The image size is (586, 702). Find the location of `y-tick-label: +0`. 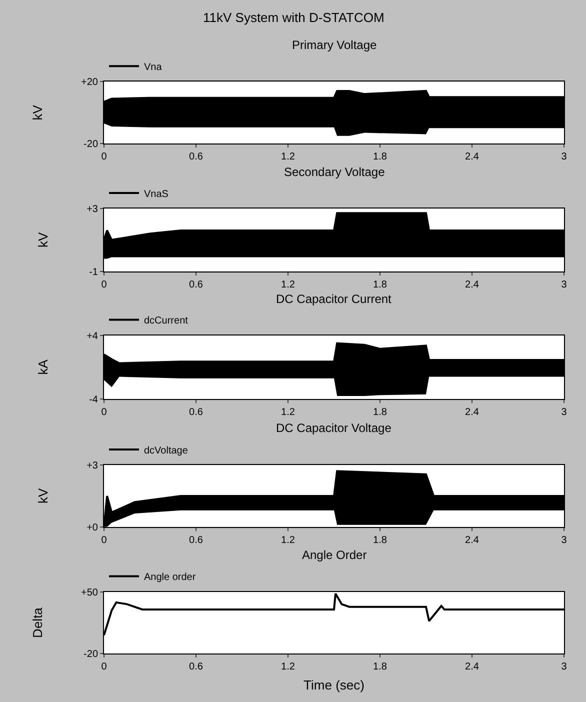

y-tick-label: +0 is located at coordinates (92, 528).